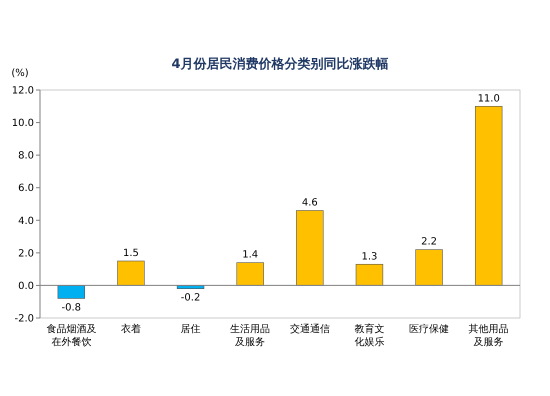  I want to click on data-label: -0.2, so click(190, 298).